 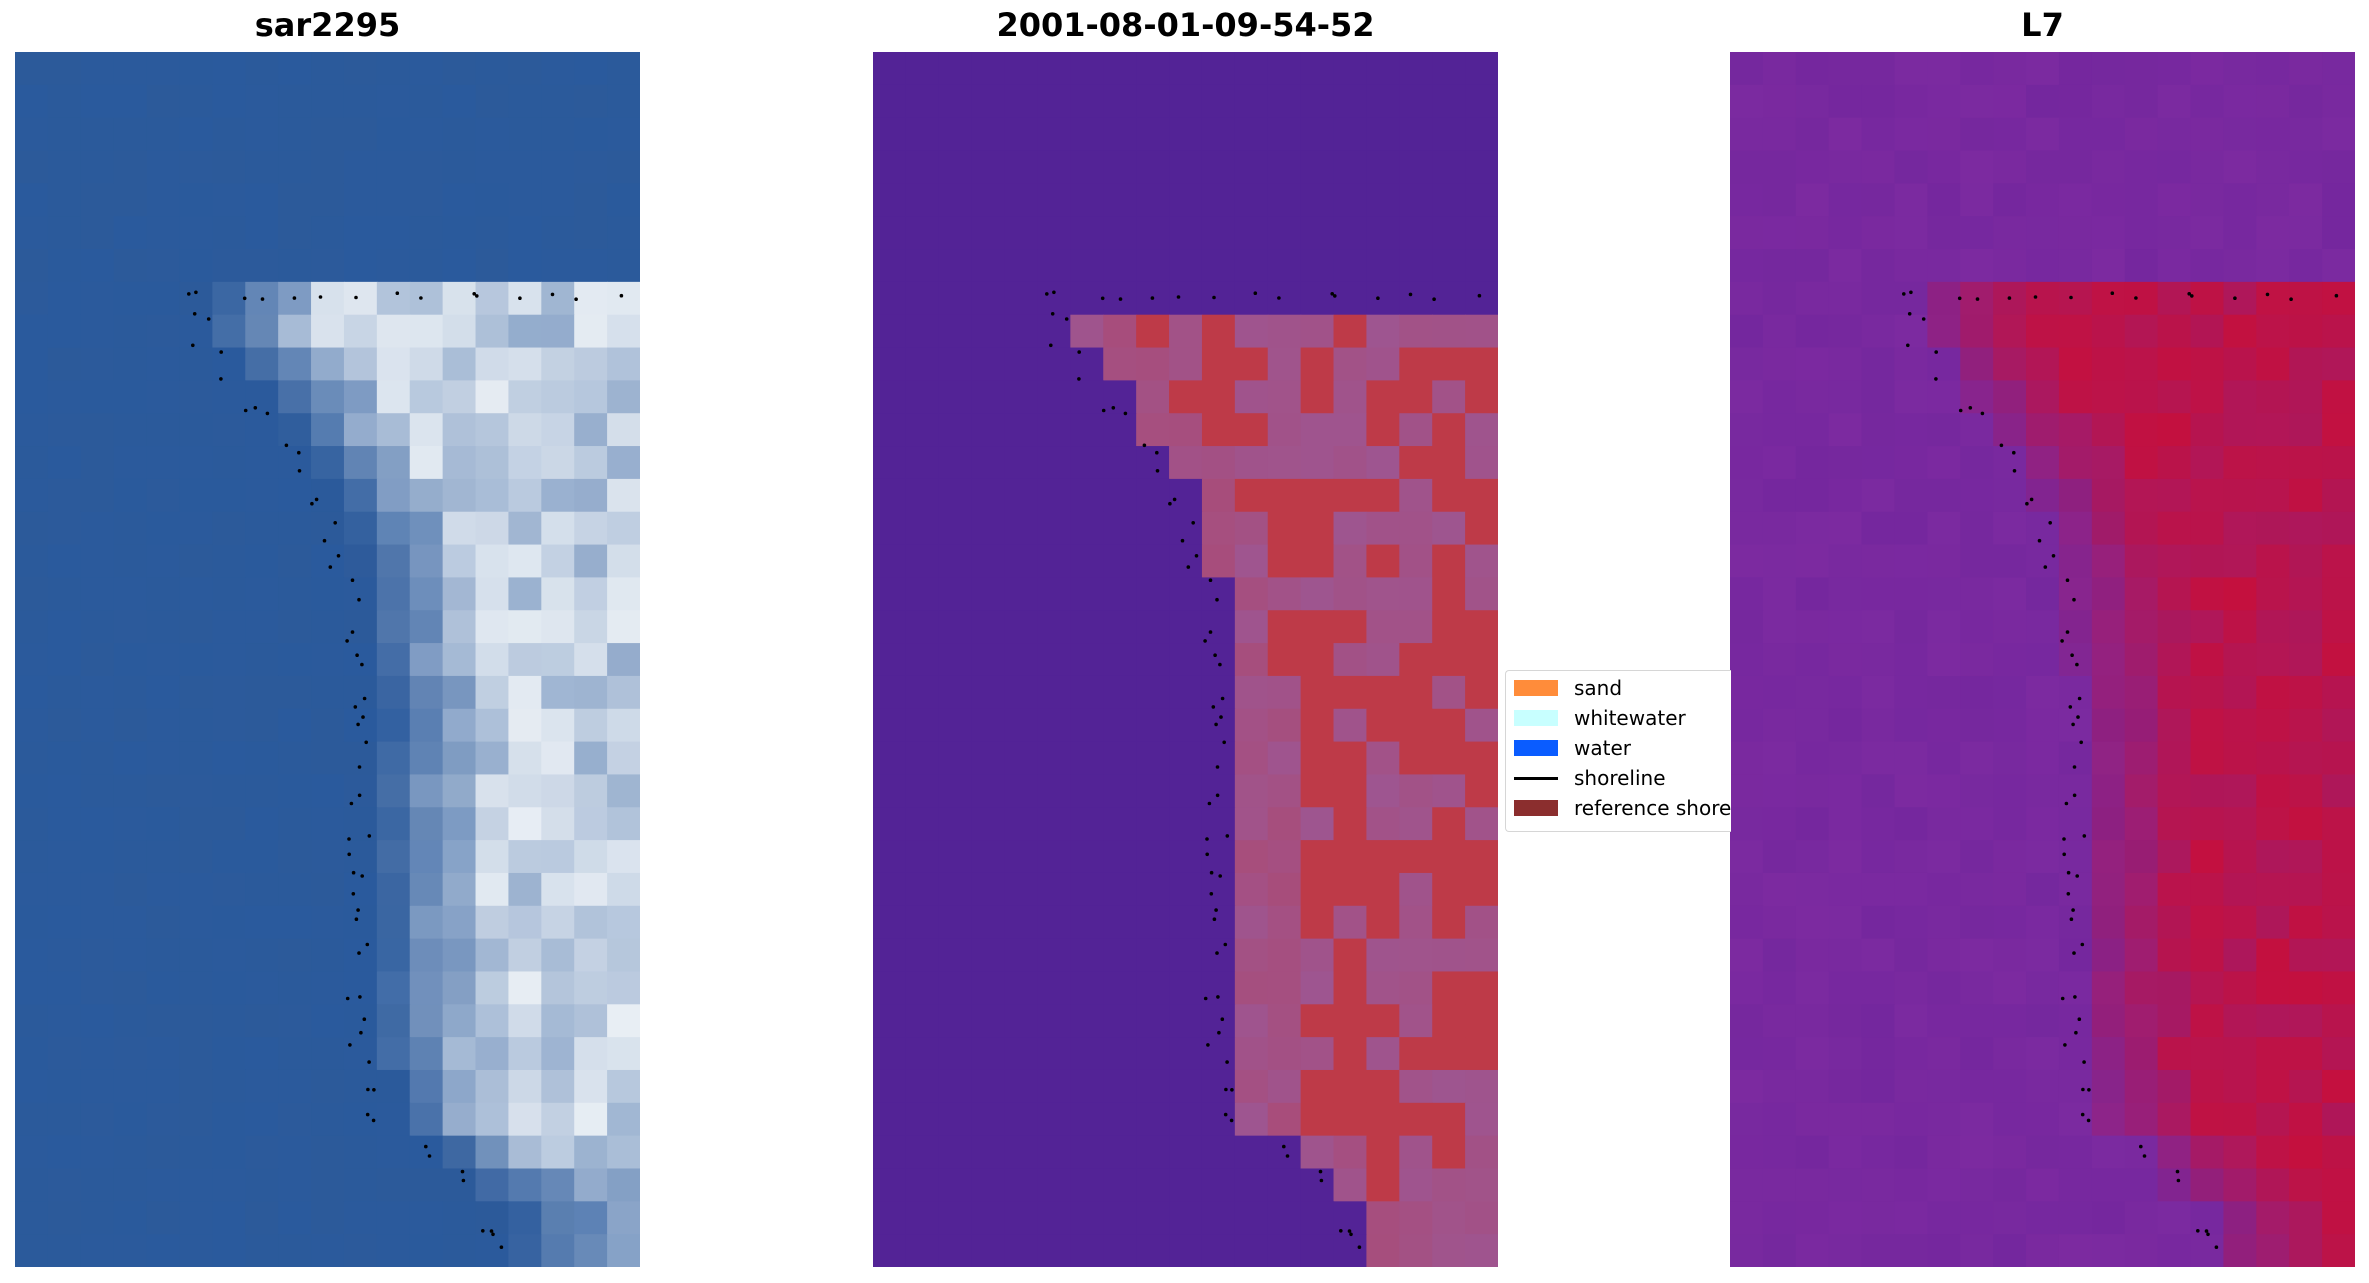 I want to click on sand-swatch, so click(x=1536, y=688).